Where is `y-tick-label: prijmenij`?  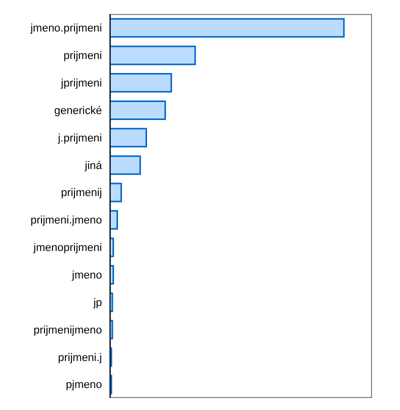 y-tick-label: prijmenij is located at coordinates (81, 193).